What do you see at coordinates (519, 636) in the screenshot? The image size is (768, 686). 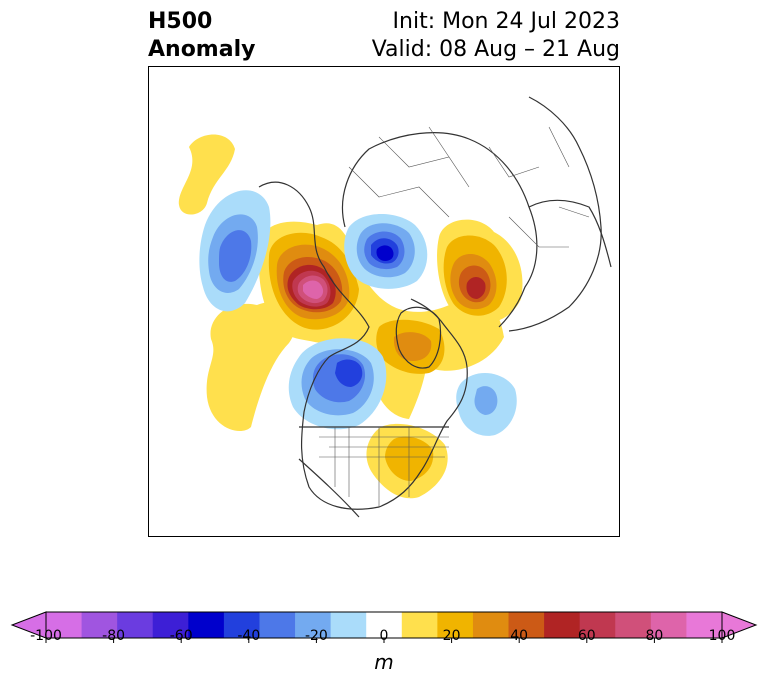 I see `colorbar-tick-label: 40` at bounding box center [519, 636].